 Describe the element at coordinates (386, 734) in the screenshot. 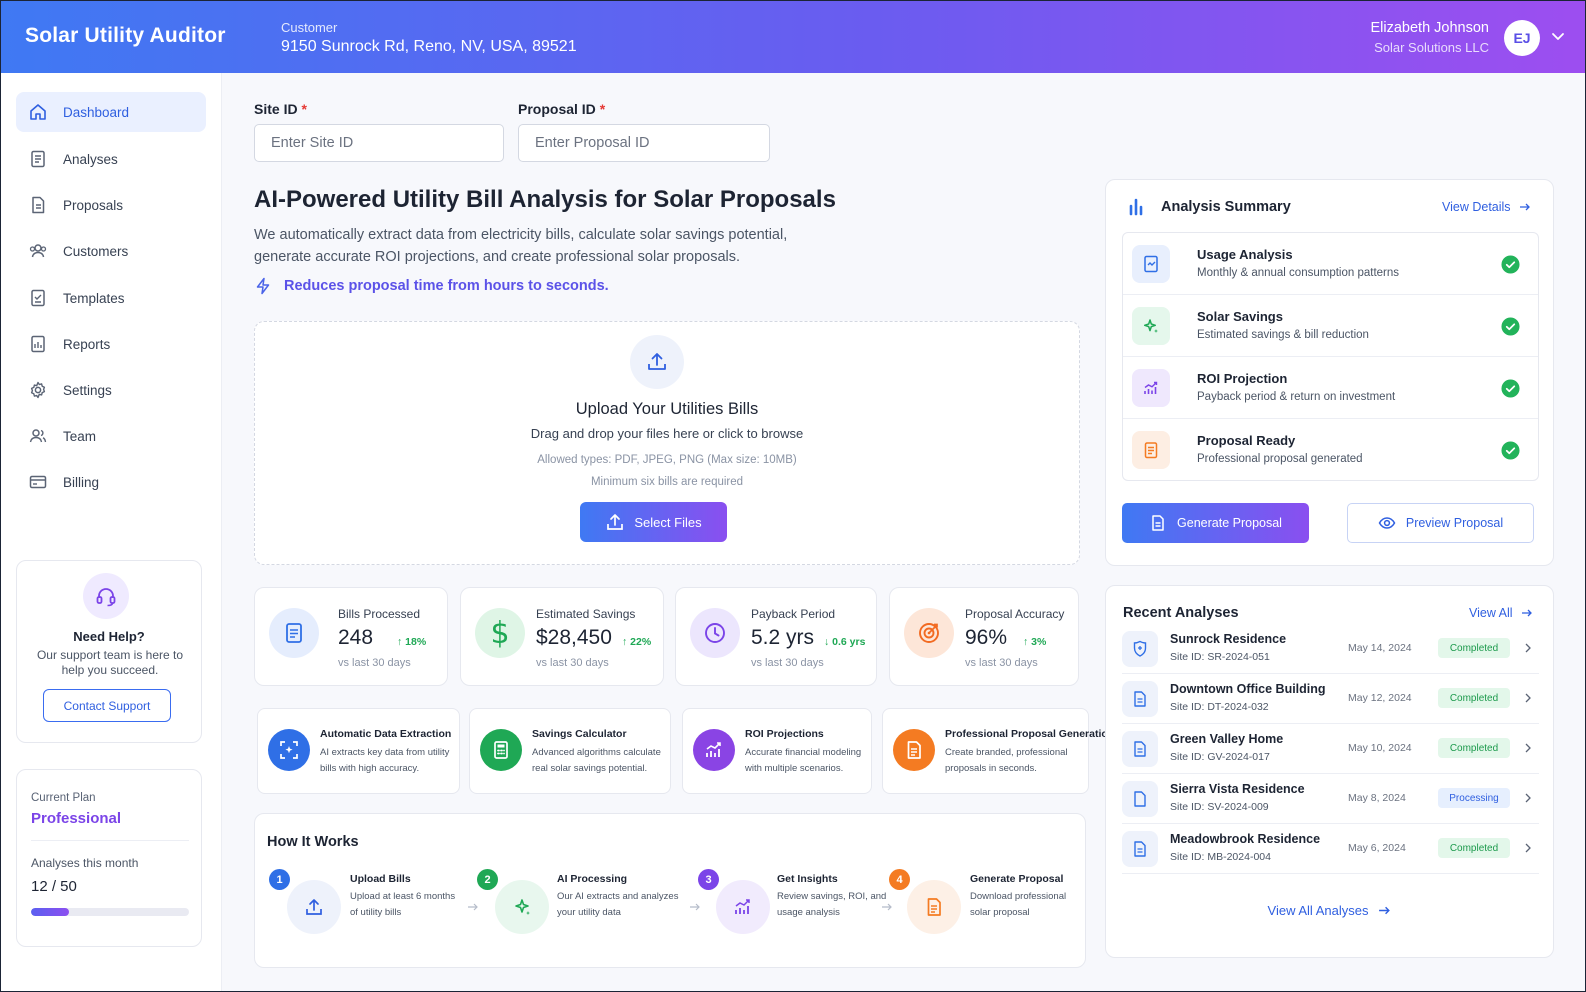

I see `feature-title: Automatic Data Extraction` at that location.